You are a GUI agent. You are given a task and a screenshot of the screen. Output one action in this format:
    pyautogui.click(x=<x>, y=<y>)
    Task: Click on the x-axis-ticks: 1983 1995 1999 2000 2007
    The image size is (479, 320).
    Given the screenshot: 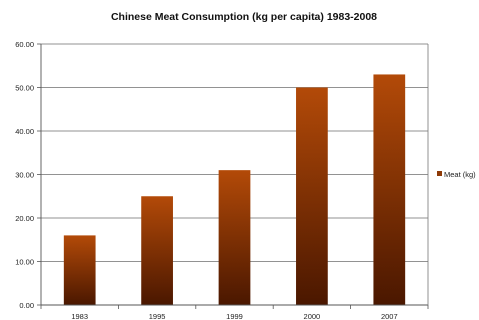 What is the action you would take?
    pyautogui.click(x=234, y=312)
    